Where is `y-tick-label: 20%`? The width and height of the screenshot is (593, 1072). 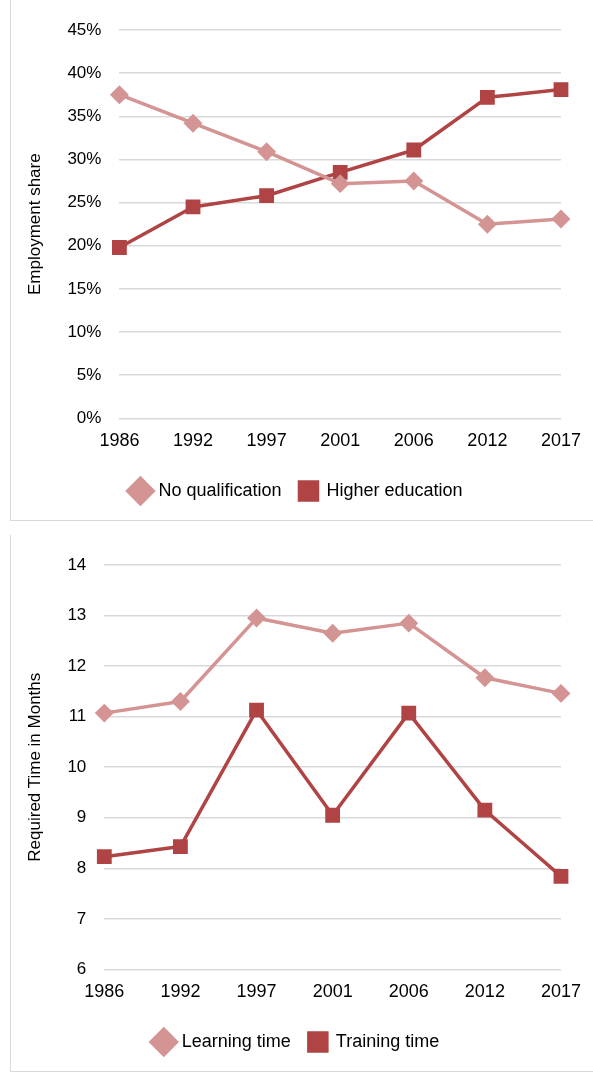
y-tick-label: 20% is located at coordinates (84, 245).